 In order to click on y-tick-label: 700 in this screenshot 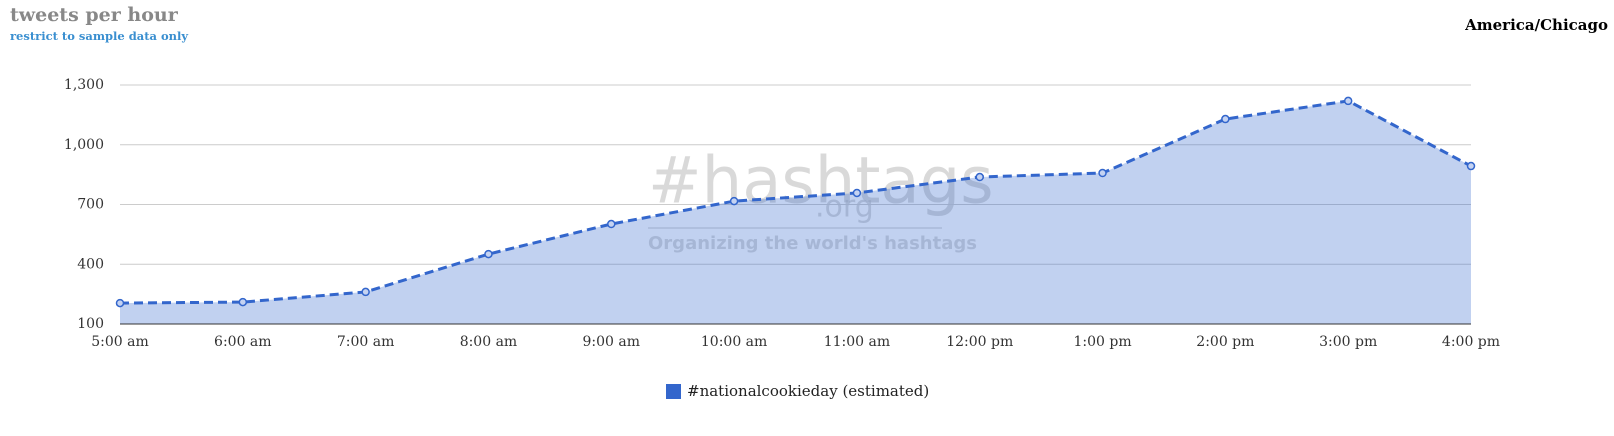, I will do `click(90, 205)`.